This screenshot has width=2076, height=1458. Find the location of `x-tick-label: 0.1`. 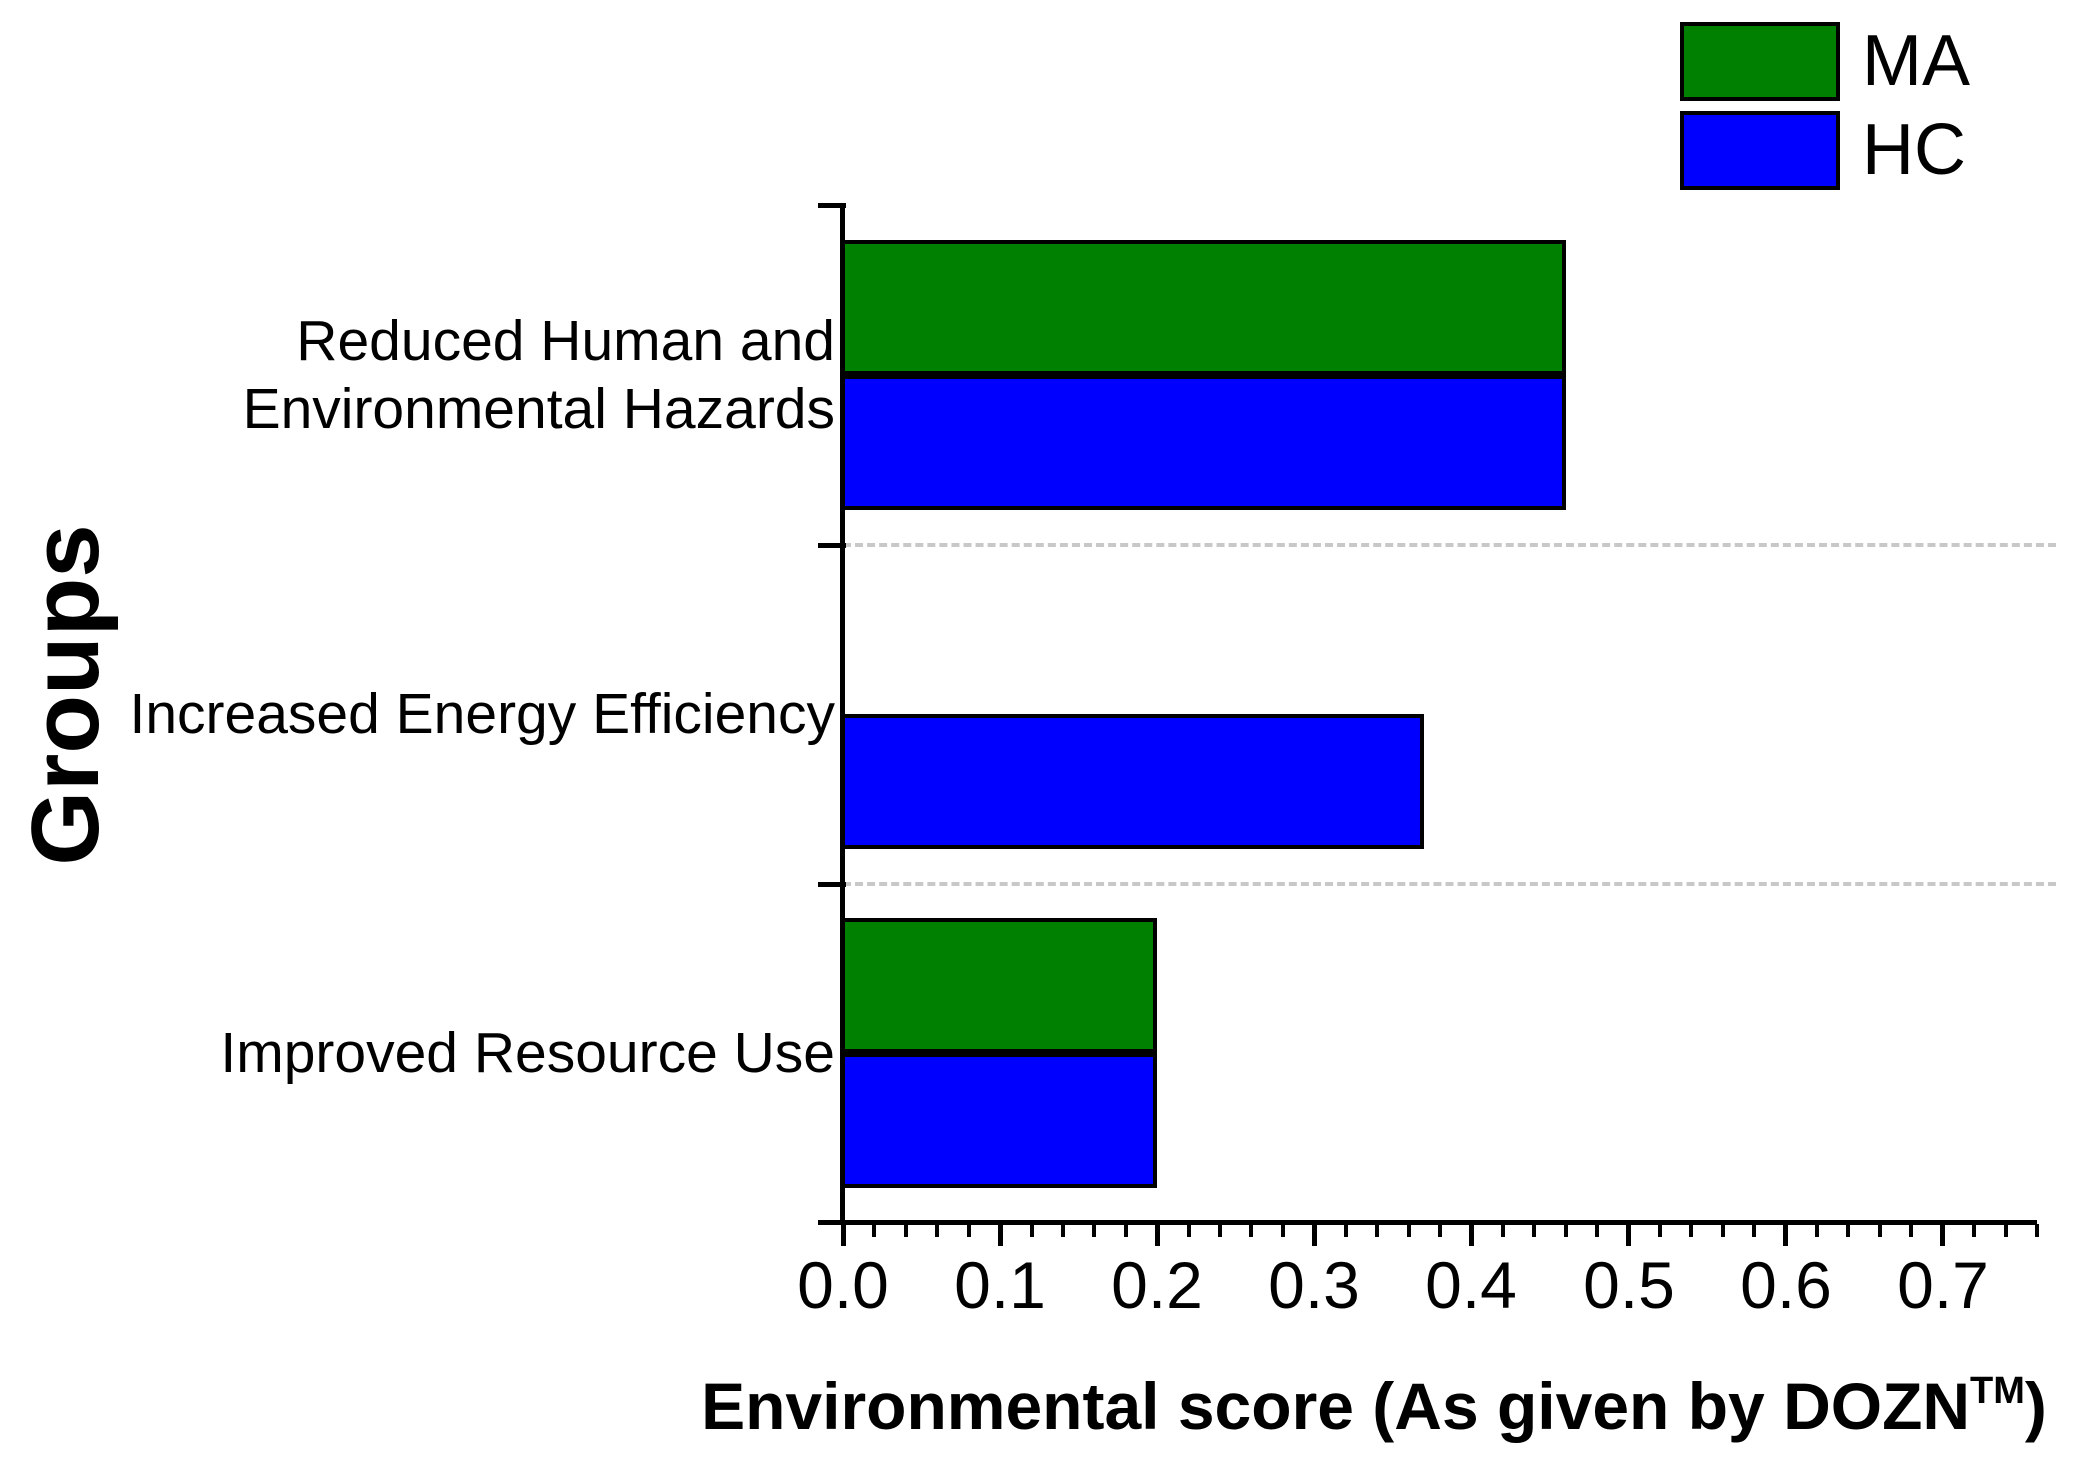

x-tick-label: 0.1 is located at coordinates (1000, 1285).